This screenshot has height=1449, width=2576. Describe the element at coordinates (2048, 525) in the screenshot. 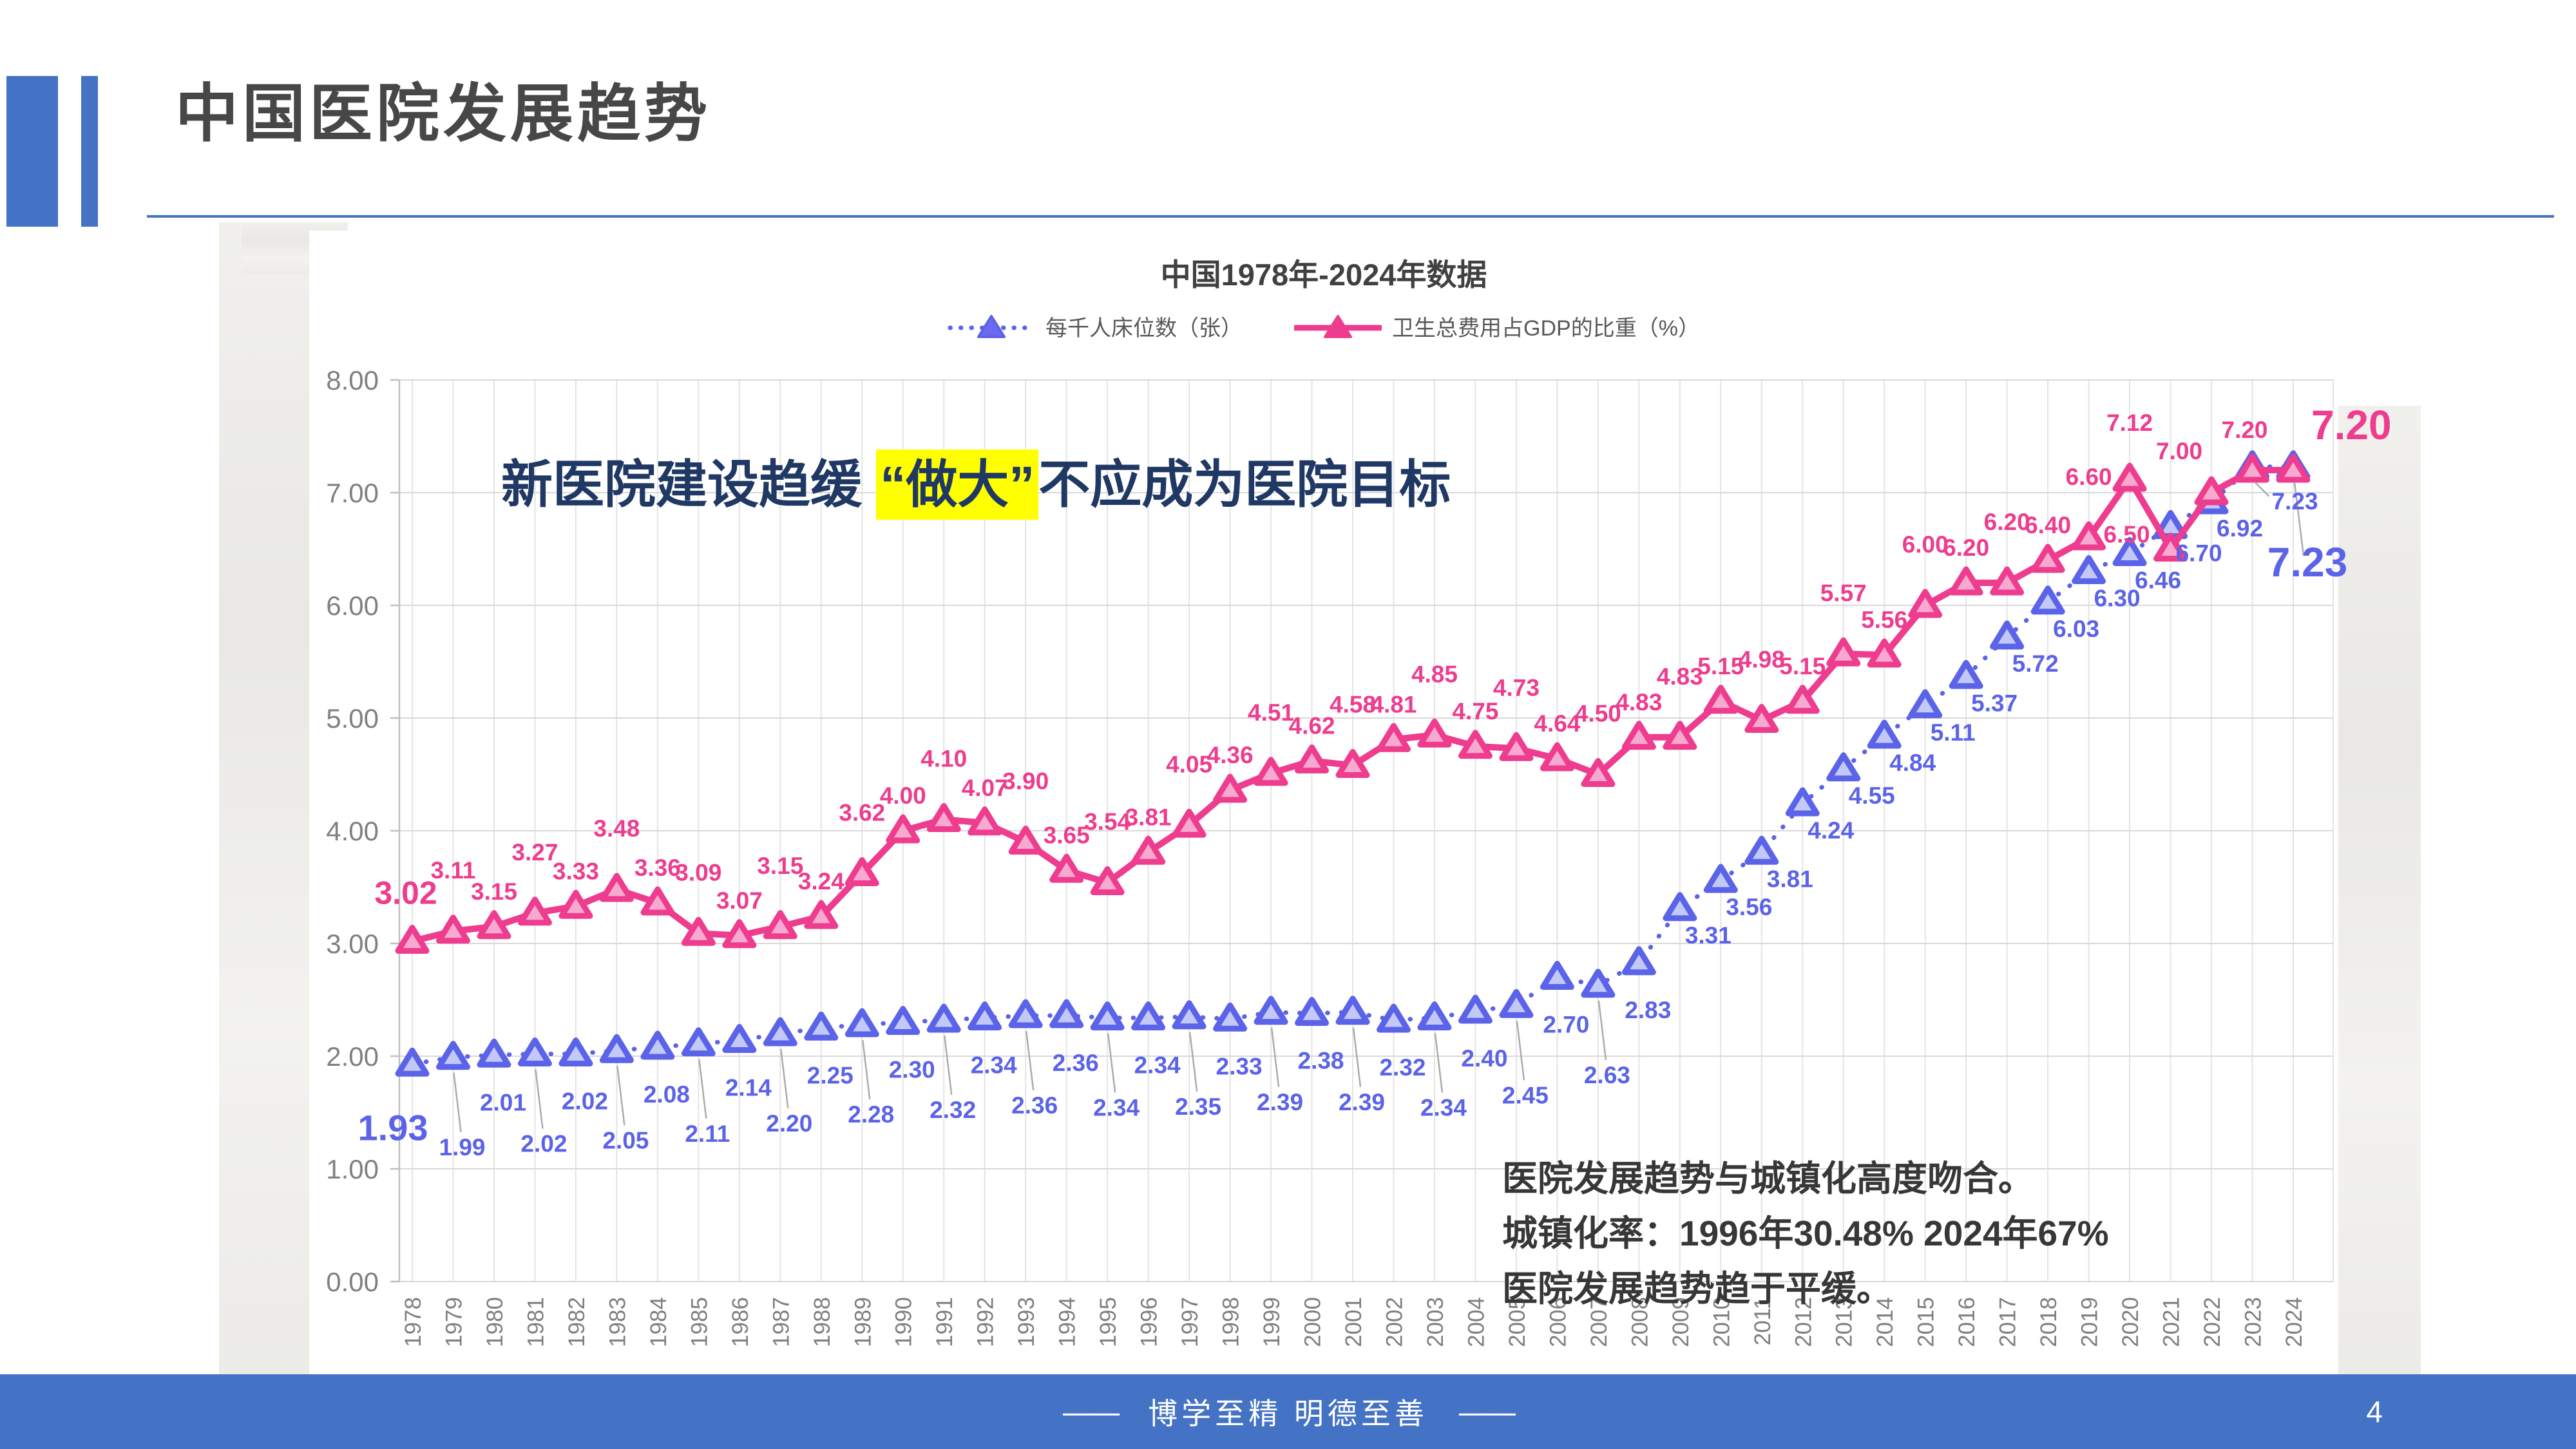

I see `svg-text: 6.40` at that location.